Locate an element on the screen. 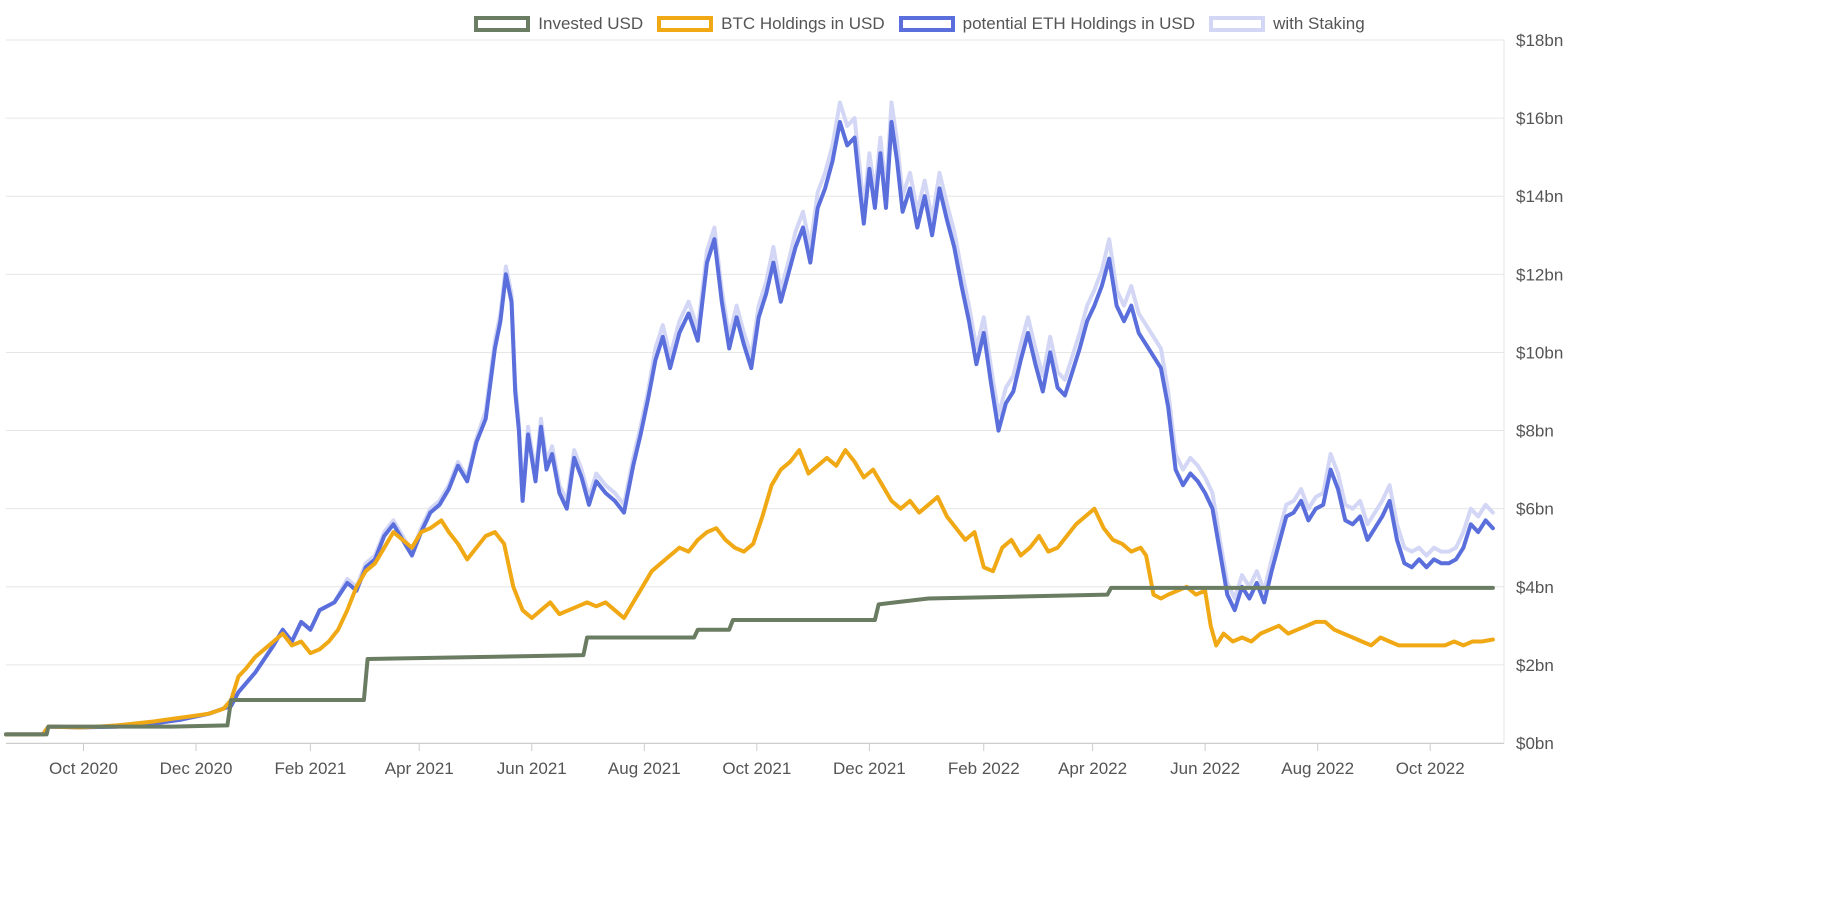  x-tick-label-6: Oct 2021 is located at coordinates (756, 768).